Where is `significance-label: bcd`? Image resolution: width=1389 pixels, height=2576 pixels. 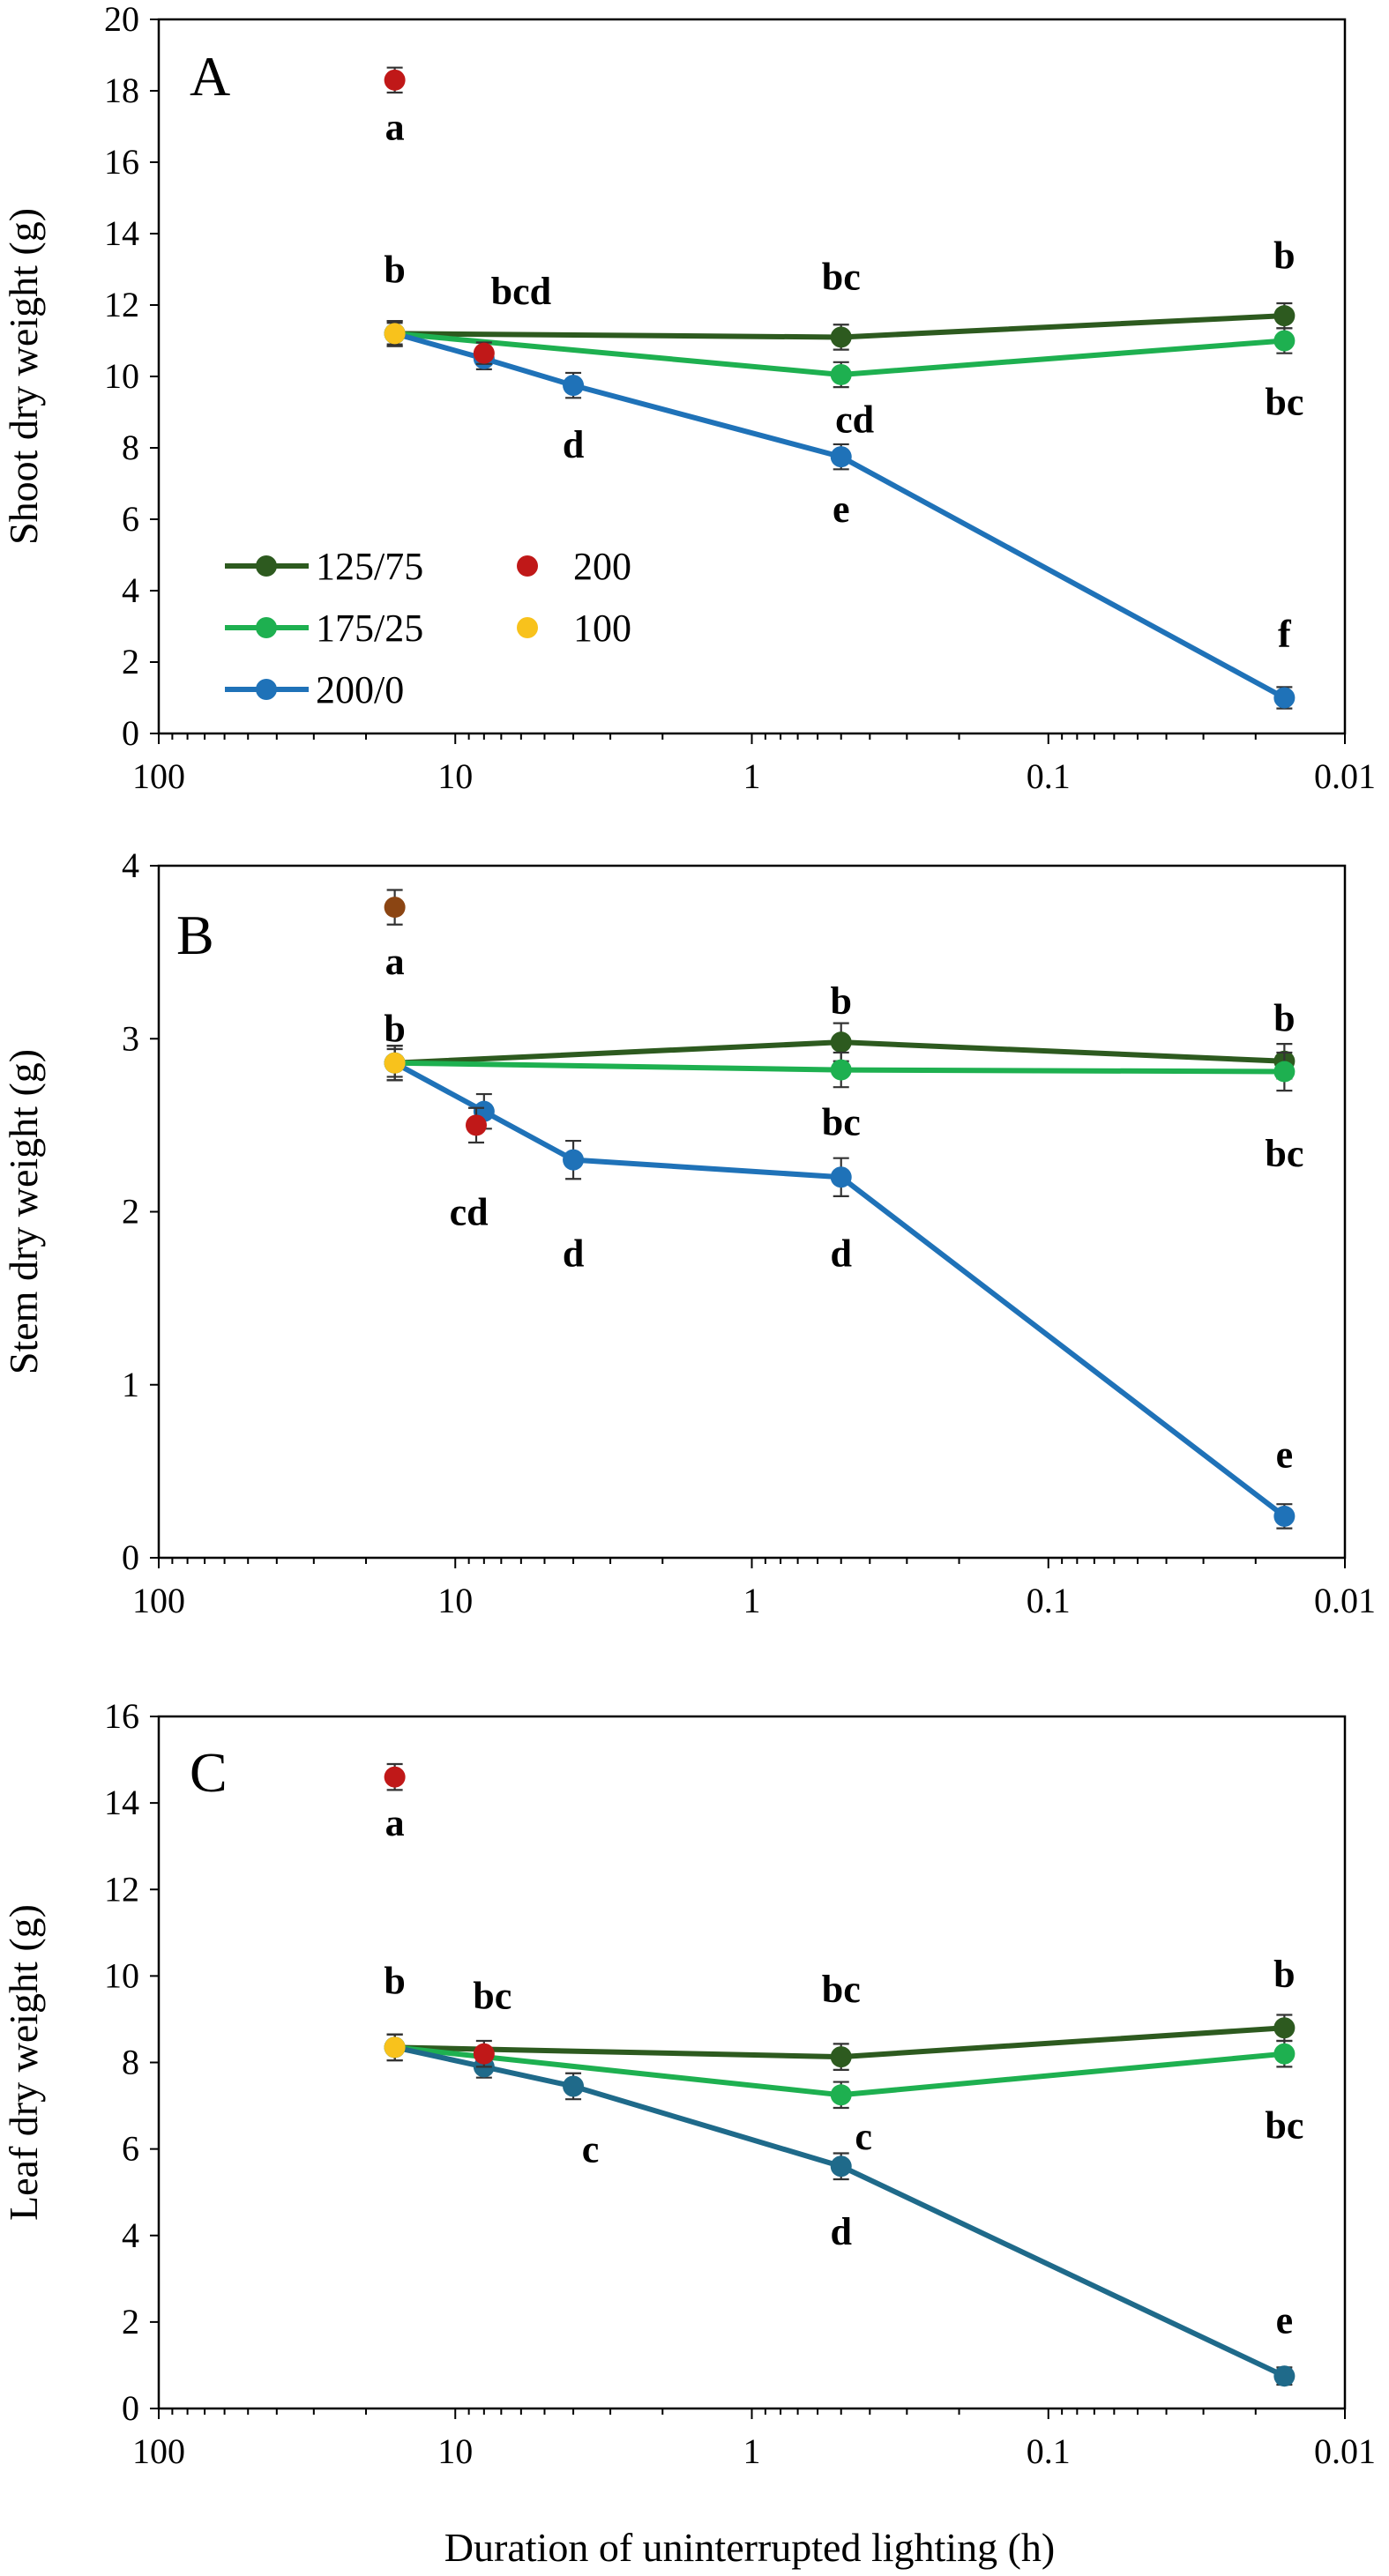
significance-label: bcd is located at coordinates (521, 291).